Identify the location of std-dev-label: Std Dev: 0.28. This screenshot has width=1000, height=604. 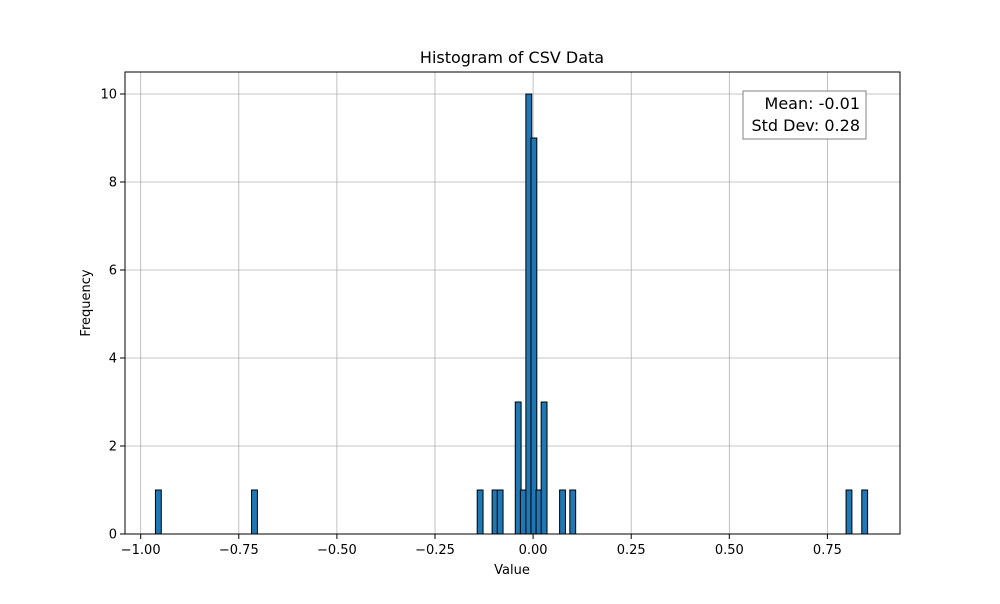
(805, 125).